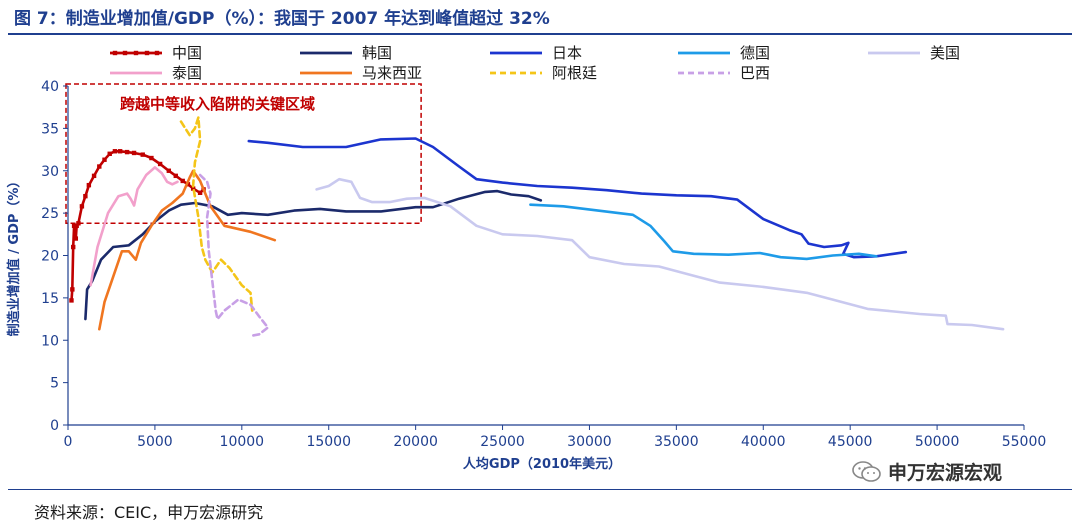 The image size is (1080, 525). What do you see at coordinates (543, 73) in the screenshot?
I see `legend-item: 阿根廷` at bounding box center [543, 73].